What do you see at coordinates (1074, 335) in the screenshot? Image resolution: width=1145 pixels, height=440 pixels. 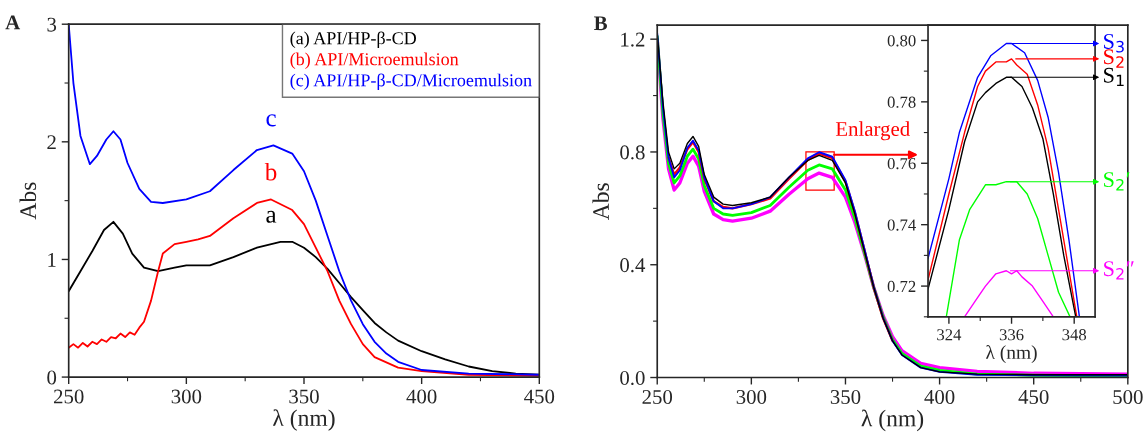 I see `x-tick-label: 348` at bounding box center [1074, 335].